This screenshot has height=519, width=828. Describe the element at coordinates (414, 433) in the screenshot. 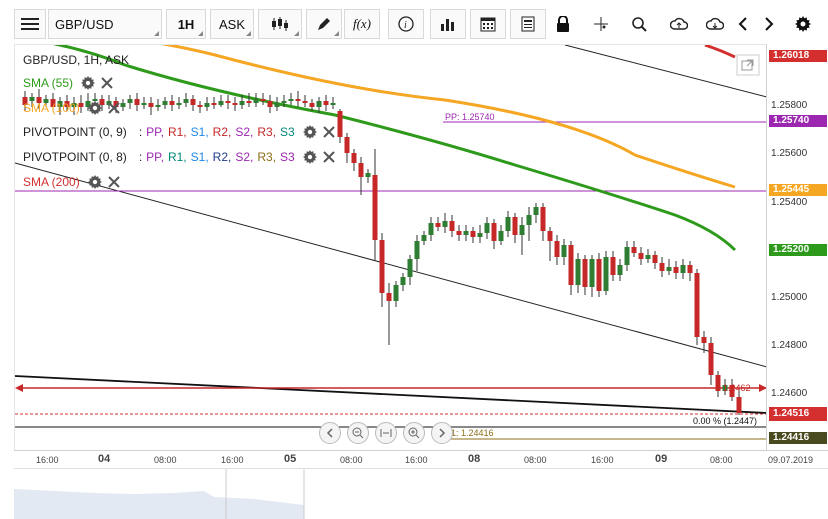

I see `zoom-in-button` at that location.